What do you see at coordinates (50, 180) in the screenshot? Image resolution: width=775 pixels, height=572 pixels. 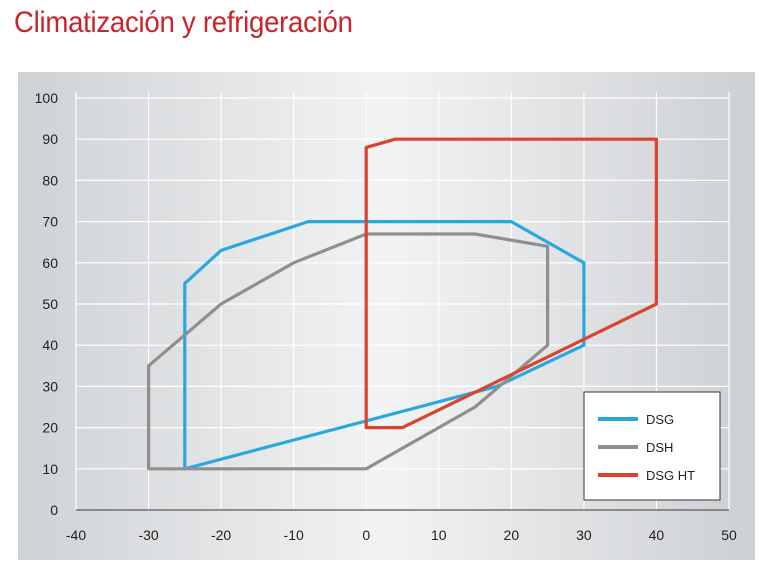 I see `y-tick-label: 80` at bounding box center [50, 180].